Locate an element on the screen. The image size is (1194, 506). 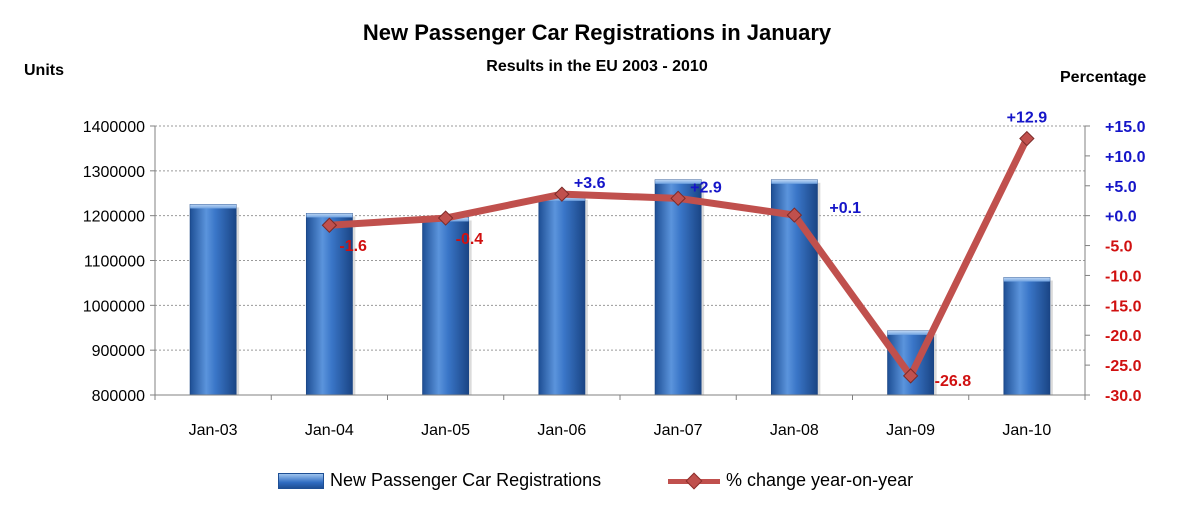
data-label: +12.9 is located at coordinates (1027, 118).